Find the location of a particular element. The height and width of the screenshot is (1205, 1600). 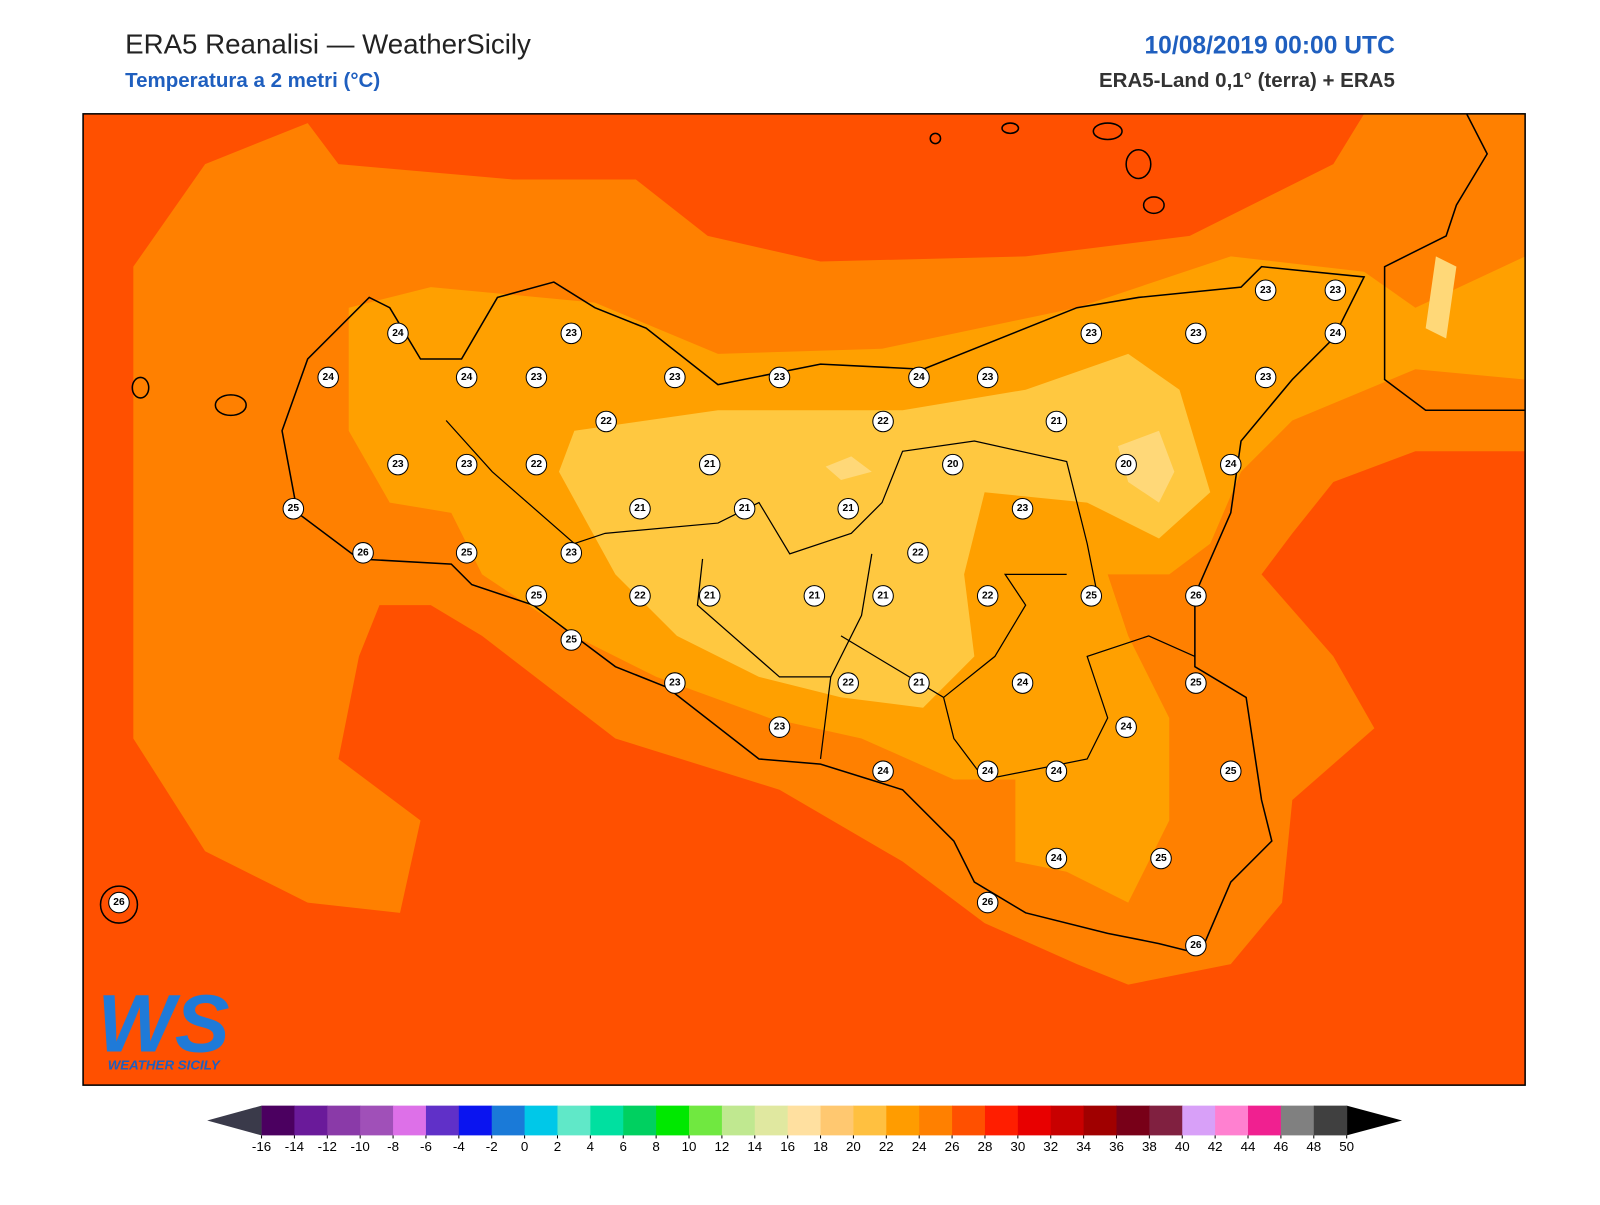

colorbar-tick-label: -6 is located at coordinates (426, 1146).